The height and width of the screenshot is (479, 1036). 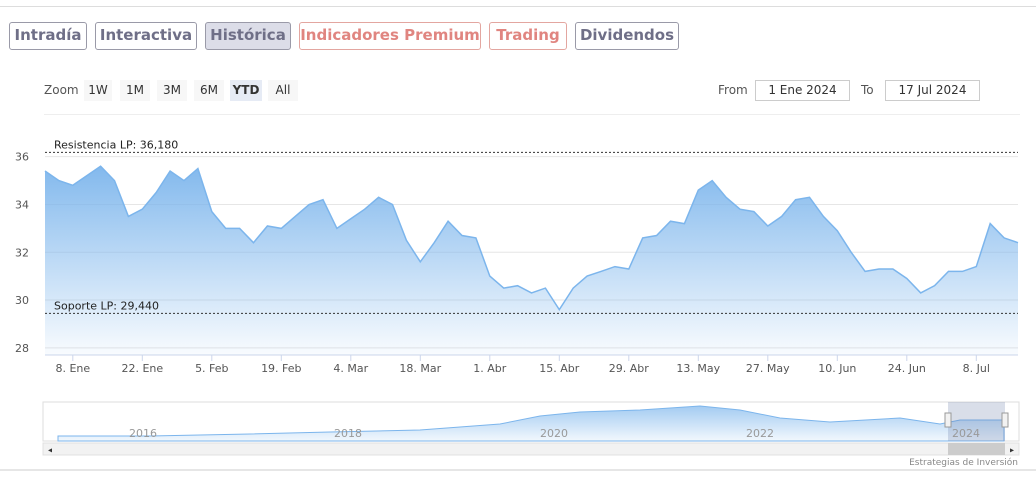 What do you see at coordinates (209, 90) in the screenshot?
I see `zoom-button: 6M` at bounding box center [209, 90].